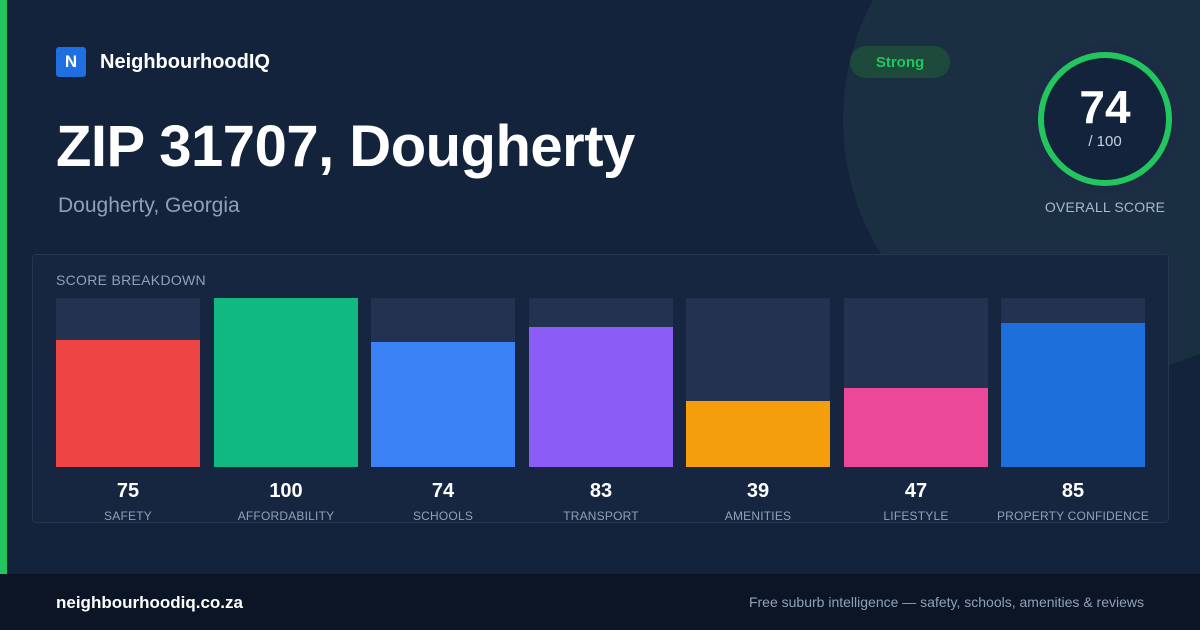 This screenshot has height=630, width=1200. What do you see at coordinates (149, 602) in the screenshot?
I see `footer-domain: neighbourhoodiq.co.za` at bounding box center [149, 602].